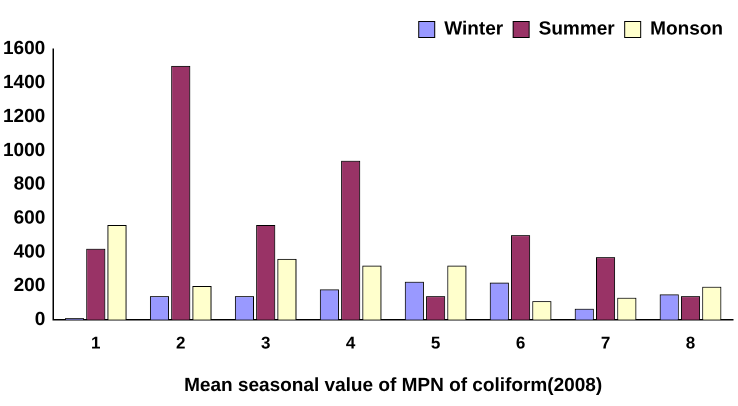  I want to click on x-tick-label: 8, so click(691, 343).